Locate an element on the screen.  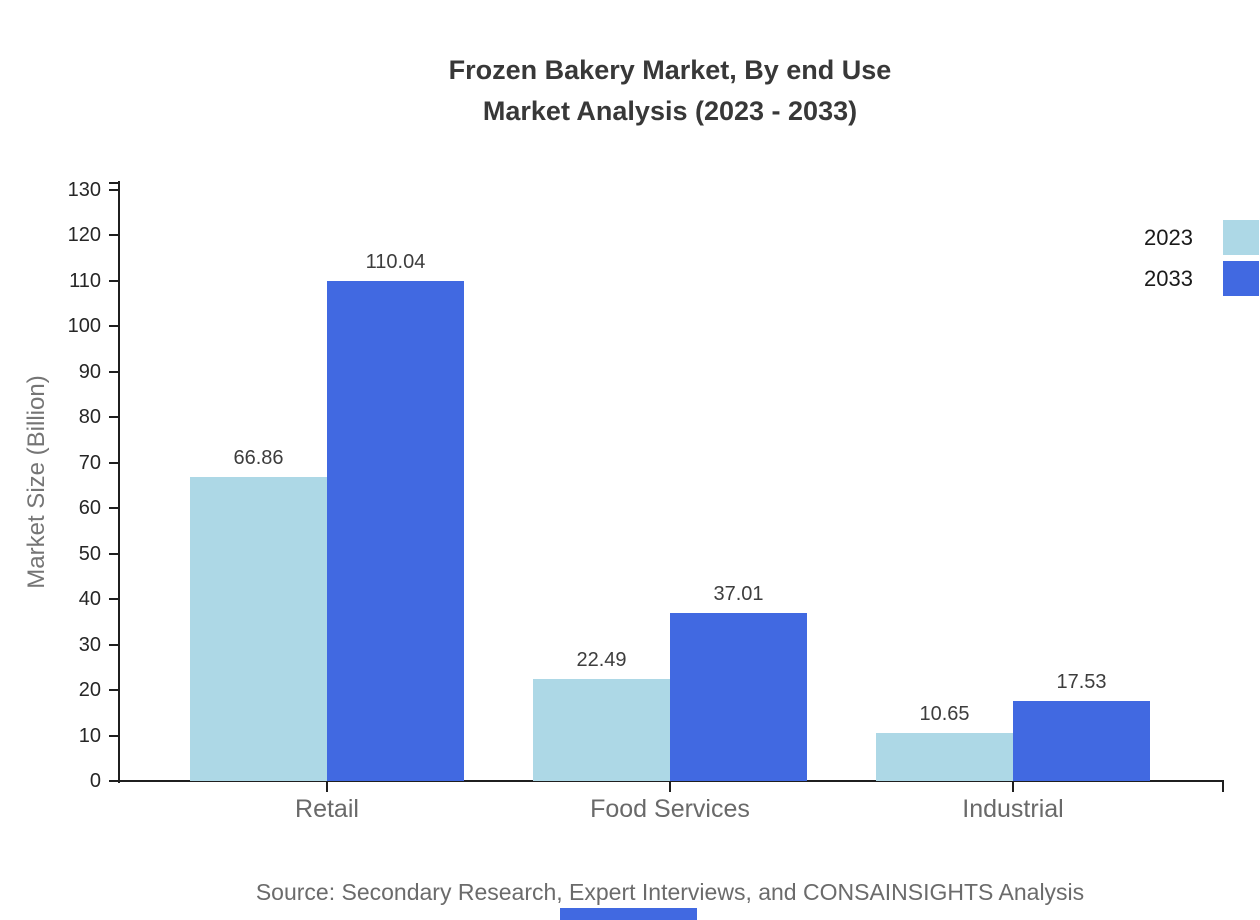
y-tick-label: 90 is located at coordinates (89, 371).